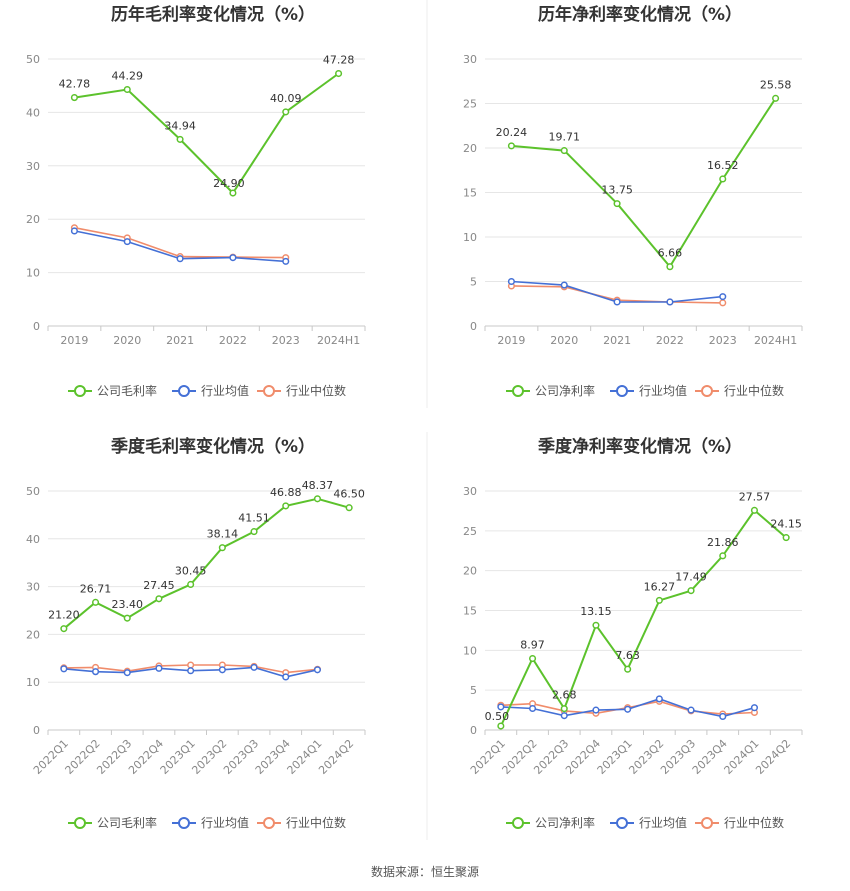  Describe the element at coordinates (670, 253) in the screenshot. I see `data-label: 6.66` at that location.